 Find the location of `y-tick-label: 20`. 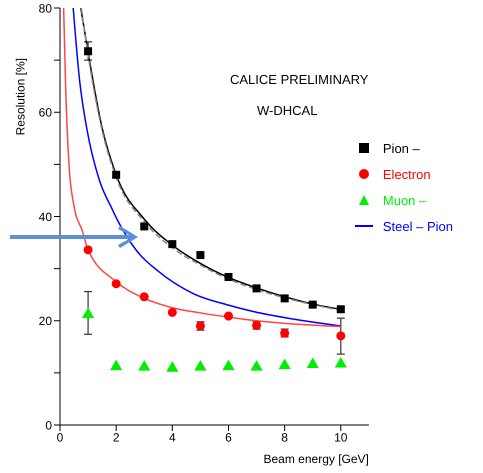

y-tick-label: 20 is located at coordinates (45, 321).